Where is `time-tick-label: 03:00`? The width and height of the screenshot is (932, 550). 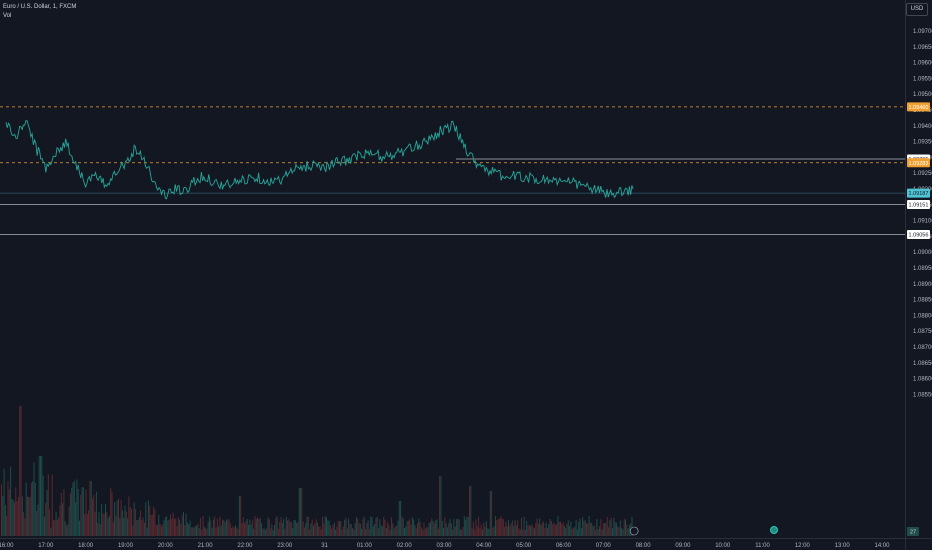 time-tick-label: 03:00 is located at coordinates (444, 546).